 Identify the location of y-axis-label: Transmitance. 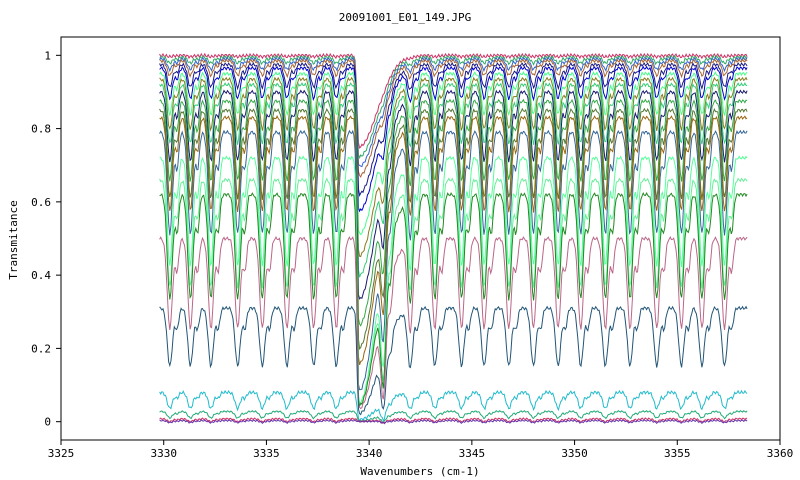
(13, 239).